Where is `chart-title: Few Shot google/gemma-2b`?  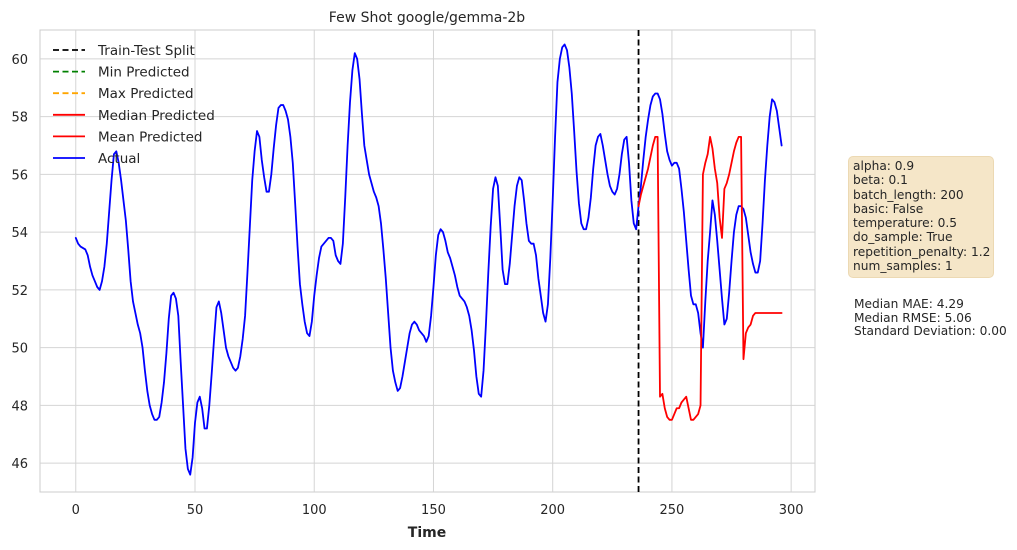
chart-title: Few Shot google/gemma-2b is located at coordinates (427, 18).